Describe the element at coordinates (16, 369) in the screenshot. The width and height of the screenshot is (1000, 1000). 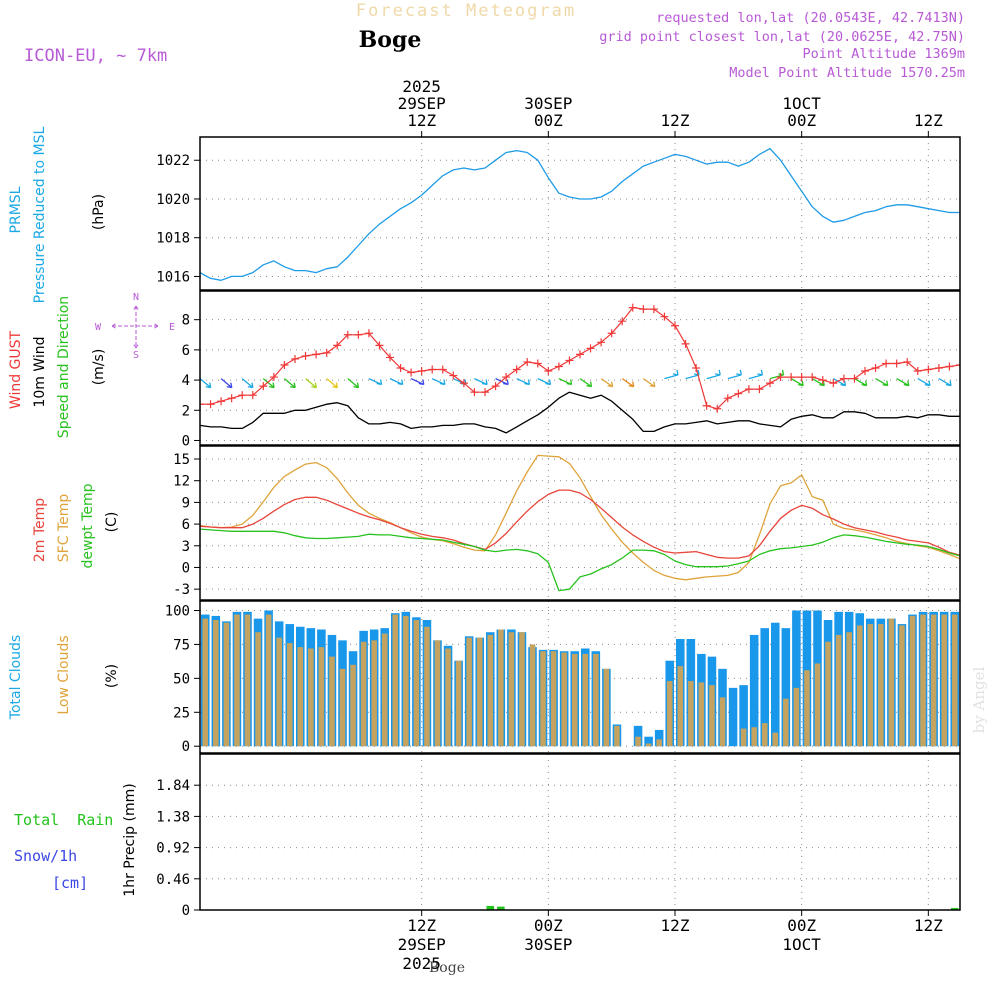
I see `wind-gust-label: Wind GUST` at that location.